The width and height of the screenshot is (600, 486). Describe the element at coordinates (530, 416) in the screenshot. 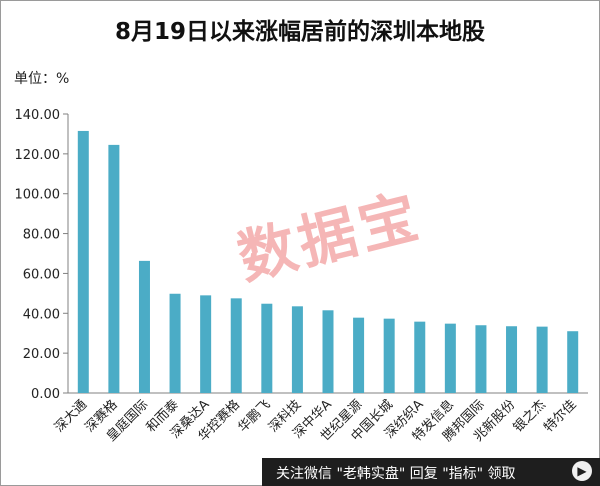

I see `x-tick-label: 银之杰` at that location.